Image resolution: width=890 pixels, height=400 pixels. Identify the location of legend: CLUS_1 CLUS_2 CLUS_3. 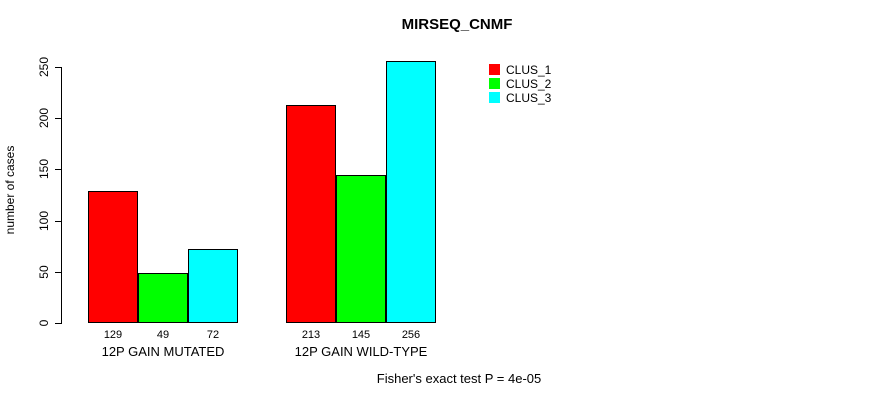
(520, 84).